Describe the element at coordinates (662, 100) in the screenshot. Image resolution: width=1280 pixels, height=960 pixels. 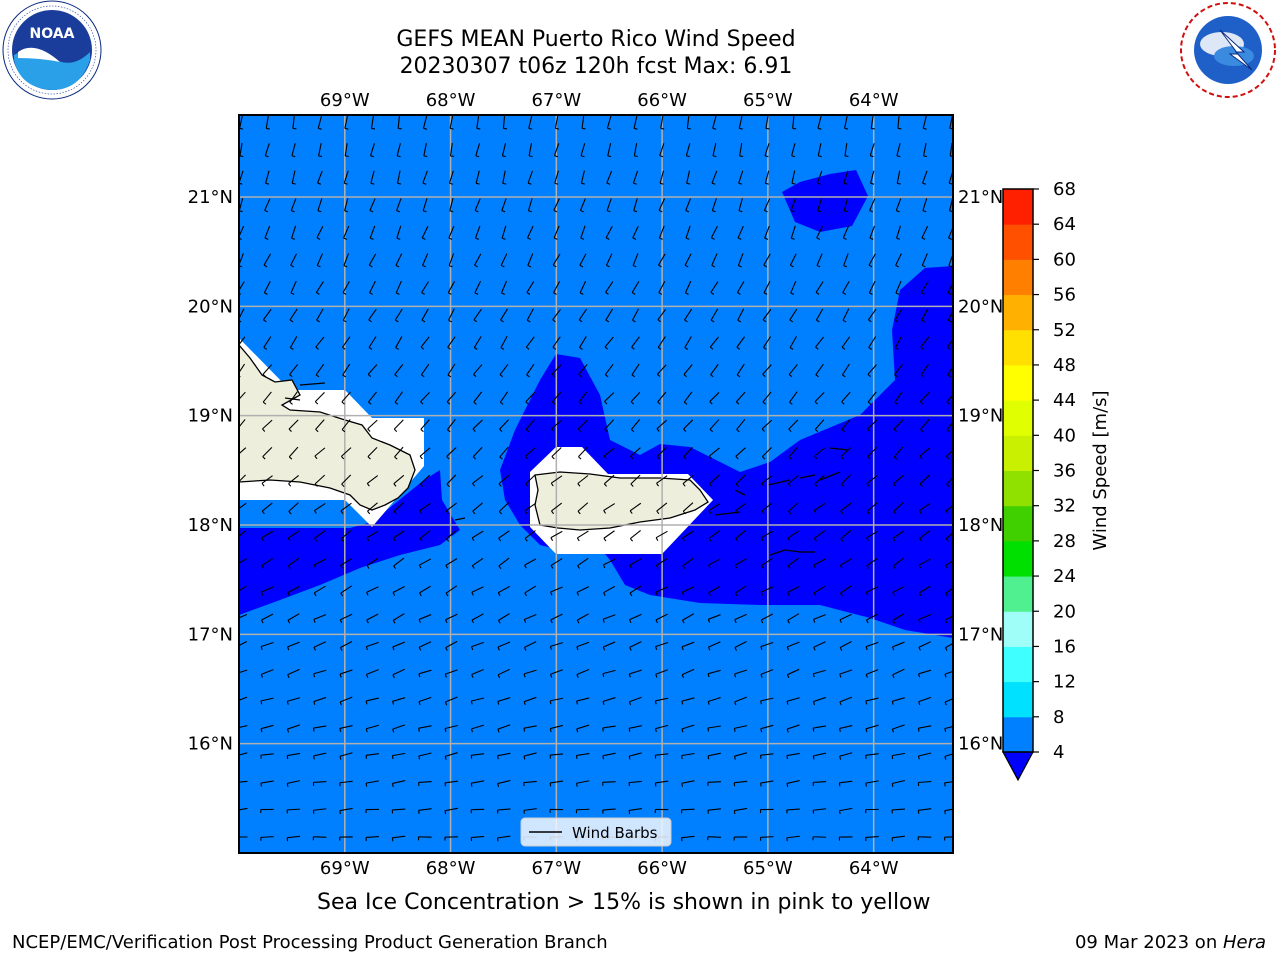
I see `lon-tick-label: 66°W` at that location.